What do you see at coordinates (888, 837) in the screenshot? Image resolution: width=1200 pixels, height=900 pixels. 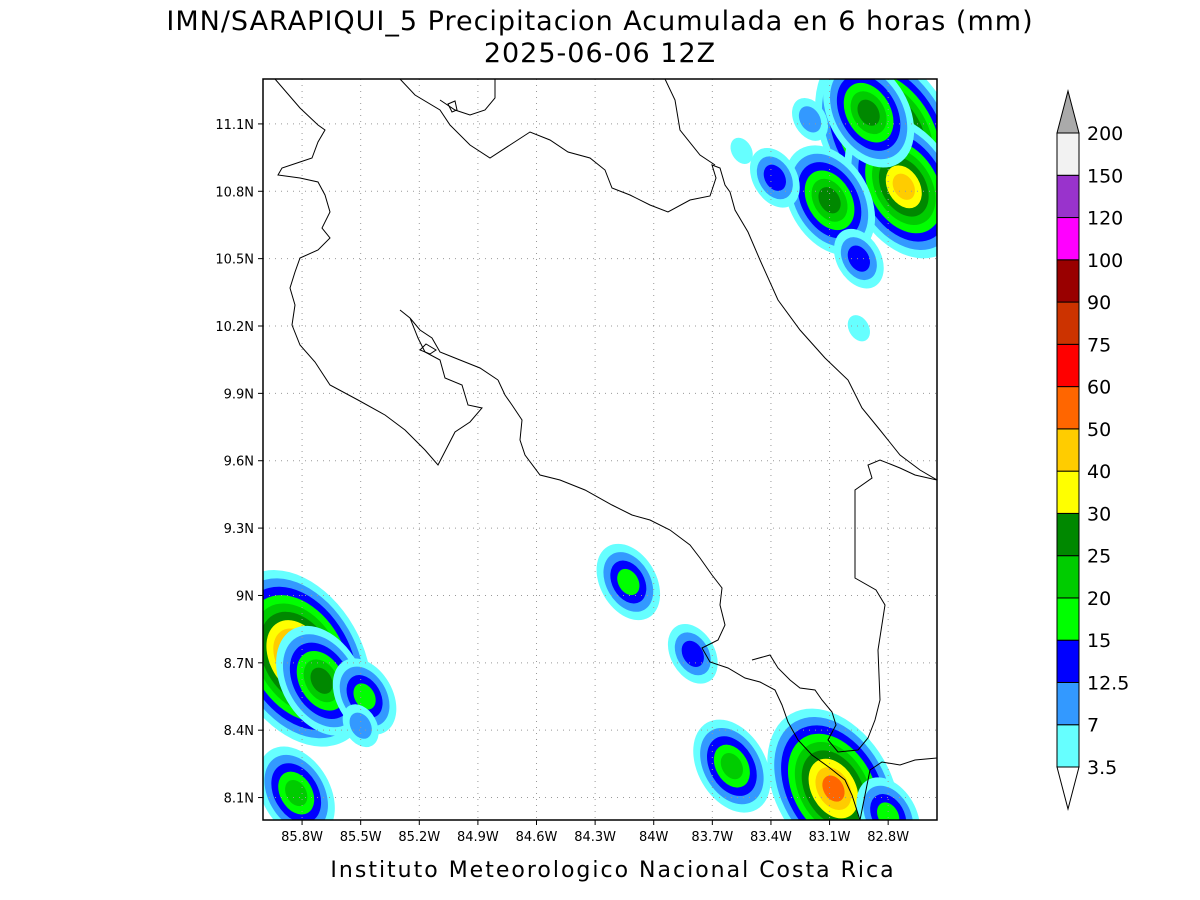 I see `x-tick-label: 82.8W` at bounding box center [888, 837].